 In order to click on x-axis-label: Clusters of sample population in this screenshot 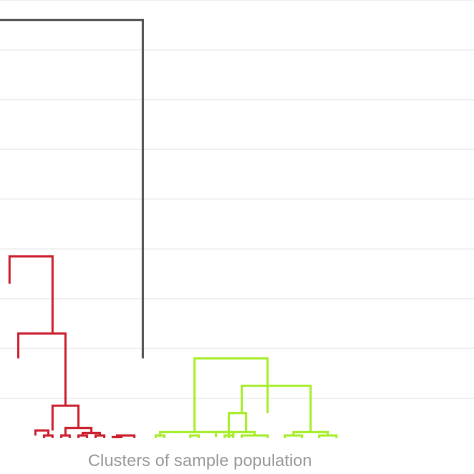, I will do `click(200, 460)`.